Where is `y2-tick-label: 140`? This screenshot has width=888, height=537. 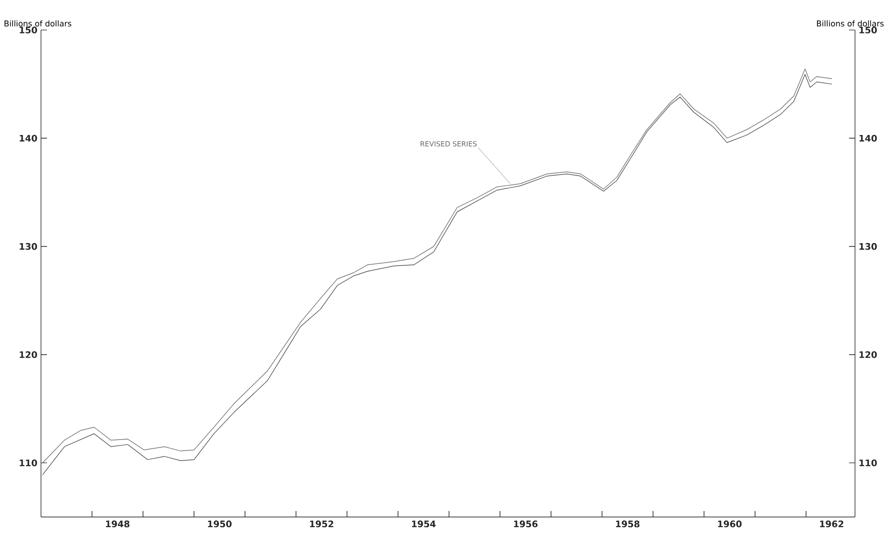 y2-tick-label: 140 is located at coordinates (868, 138).